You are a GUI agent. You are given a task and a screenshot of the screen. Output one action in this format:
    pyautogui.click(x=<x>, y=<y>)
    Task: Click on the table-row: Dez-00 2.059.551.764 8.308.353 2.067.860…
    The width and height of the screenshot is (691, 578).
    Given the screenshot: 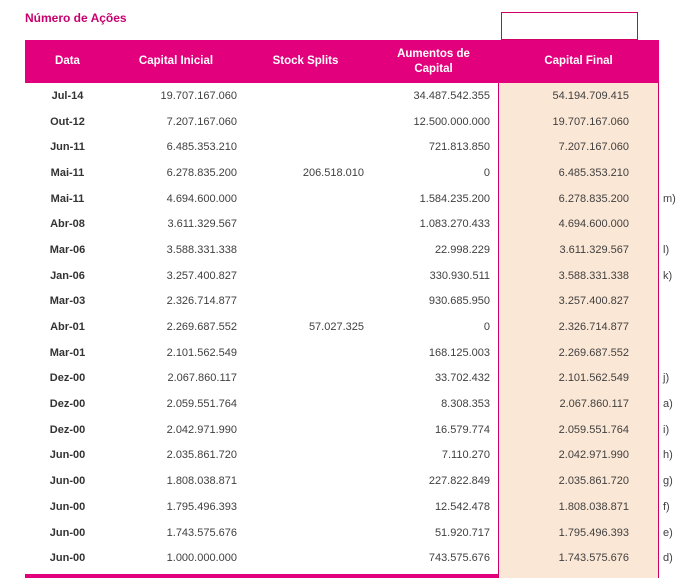 What is the action you would take?
    pyautogui.click(x=358, y=404)
    